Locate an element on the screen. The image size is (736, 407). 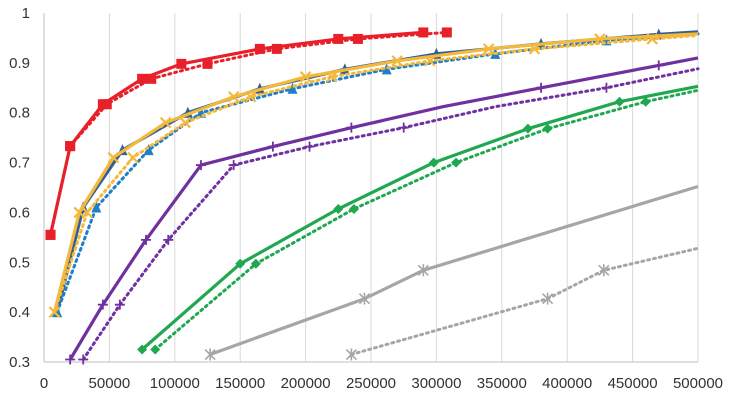
x-tick-label: 450000 is located at coordinates (633, 383).